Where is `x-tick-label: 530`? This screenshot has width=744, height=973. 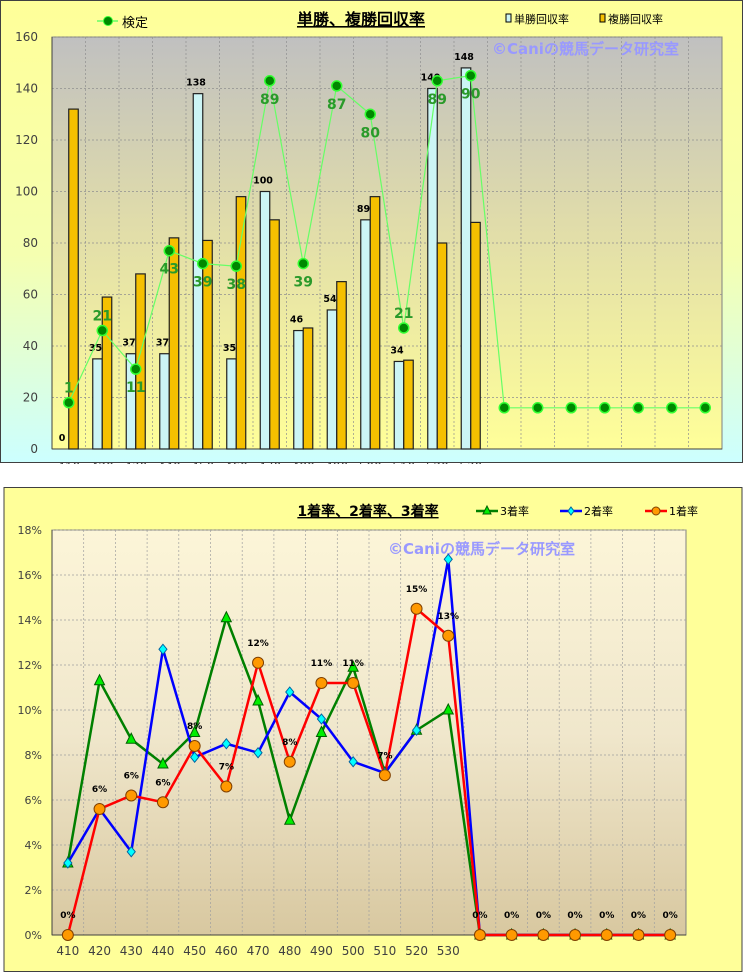 x-tick-label: 530 is located at coordinates (448, 951).